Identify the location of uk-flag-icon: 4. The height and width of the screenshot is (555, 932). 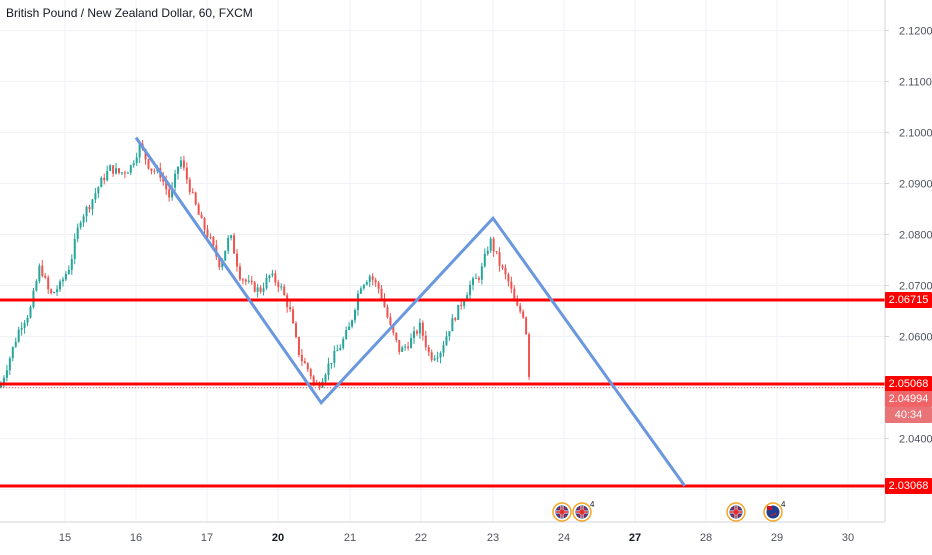
(583, 511).